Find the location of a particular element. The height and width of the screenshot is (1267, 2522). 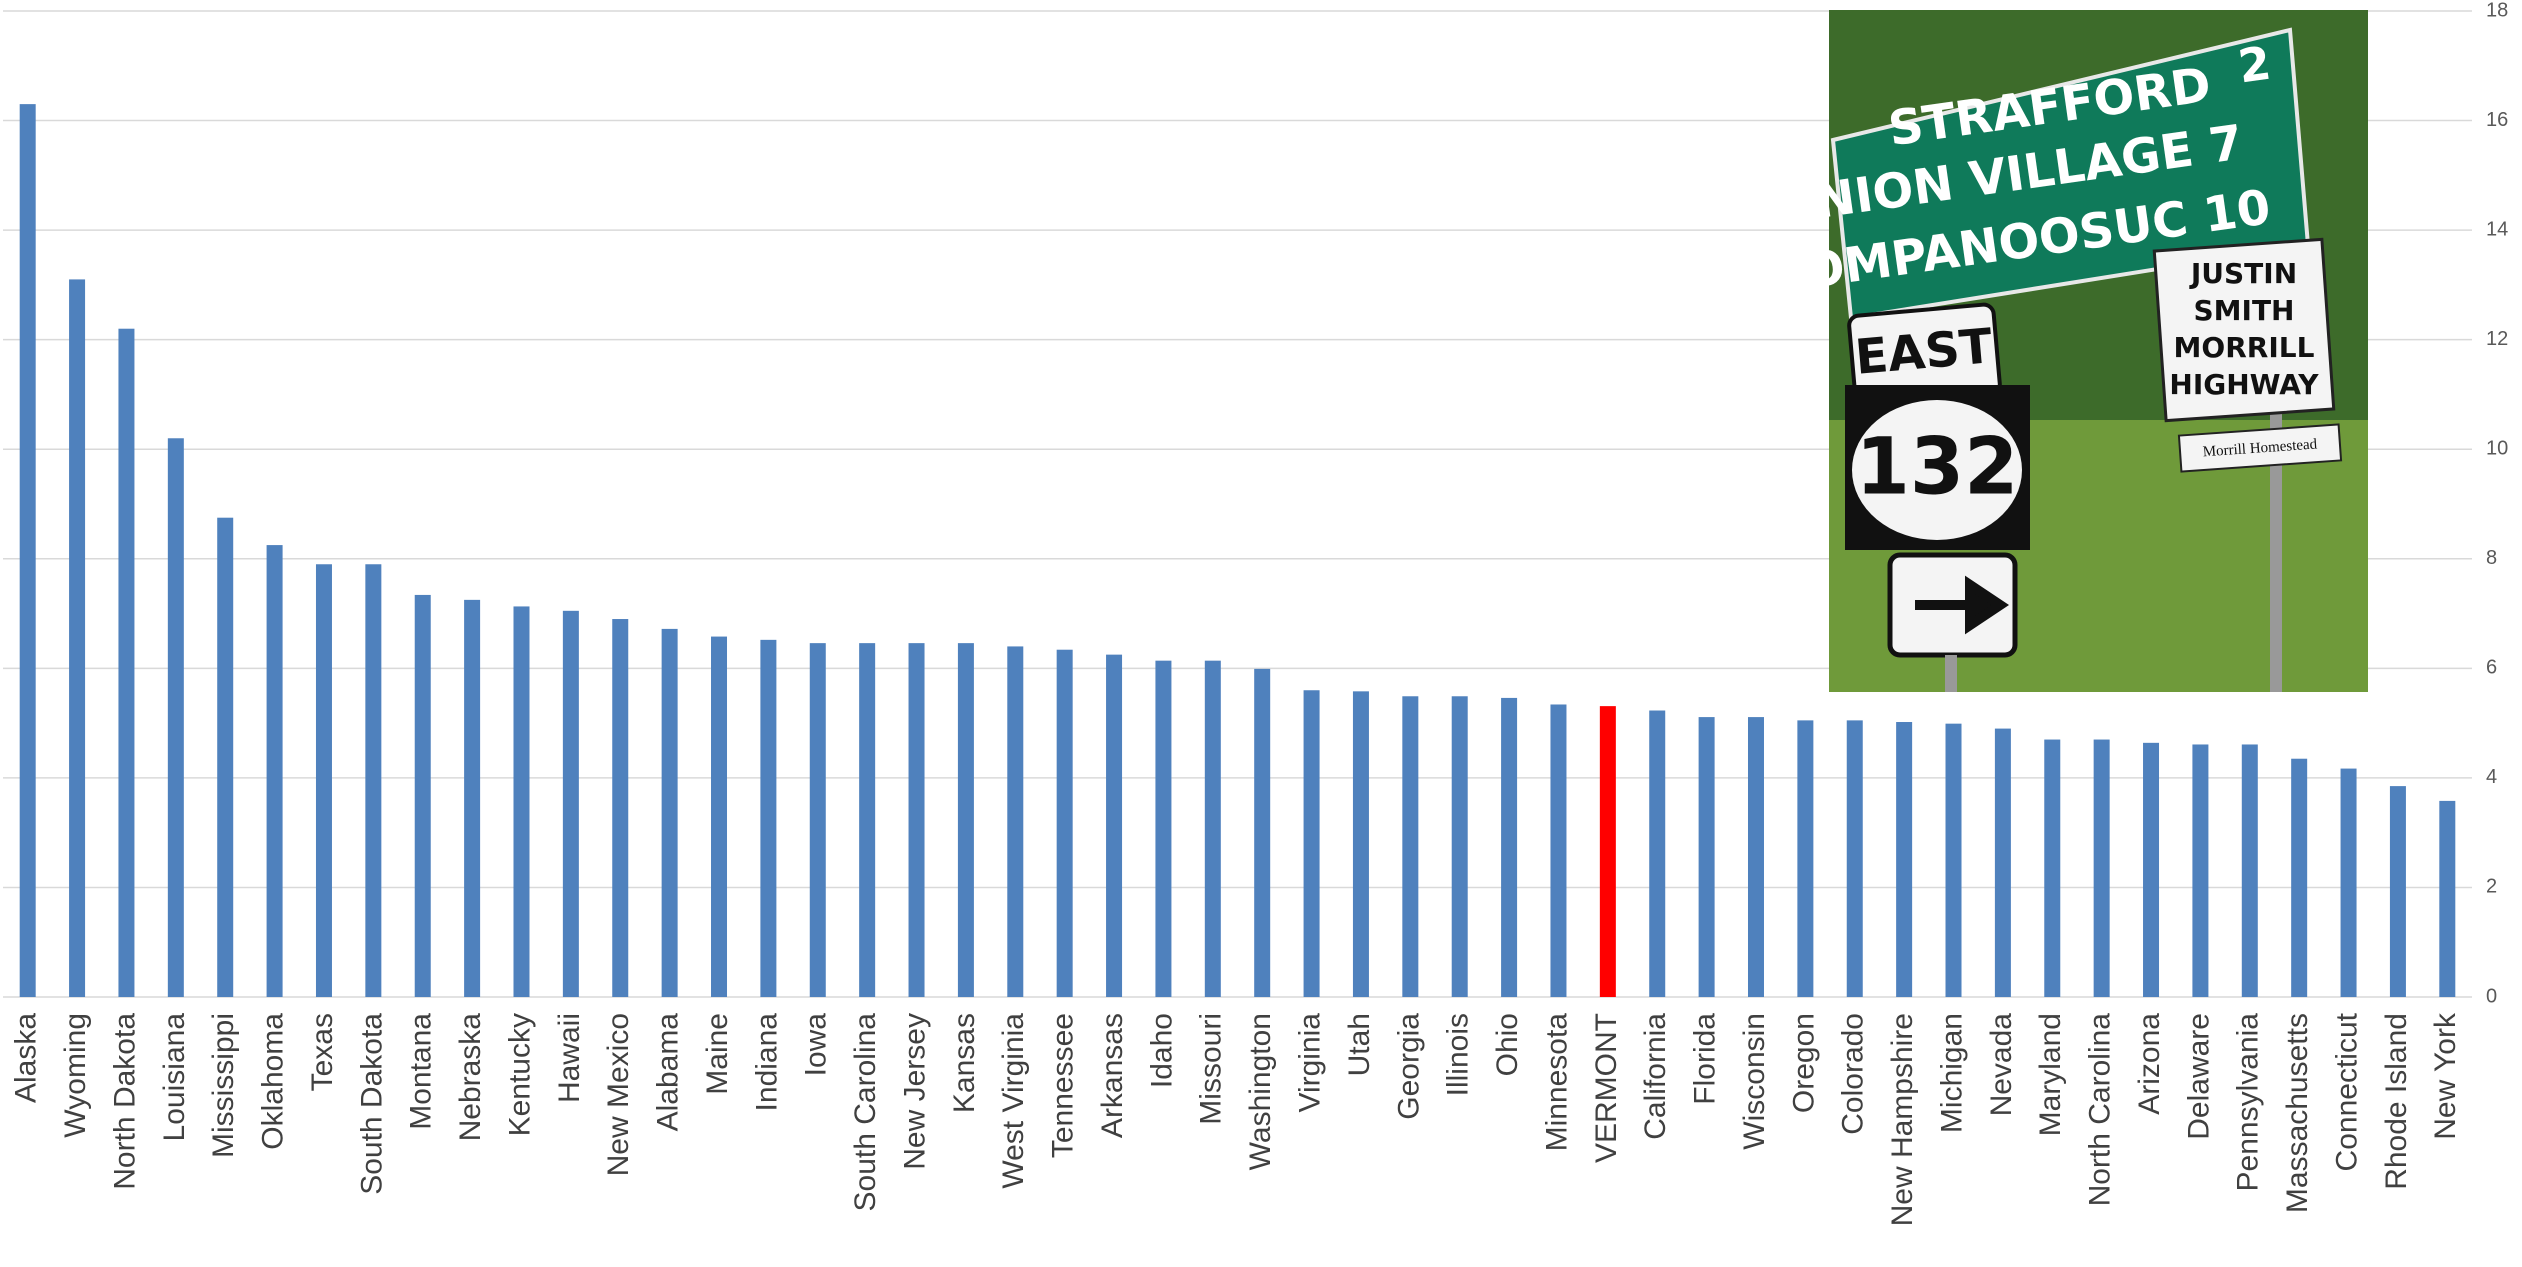

x-tick-label: Kansas is located at coordinates (964, 1063).